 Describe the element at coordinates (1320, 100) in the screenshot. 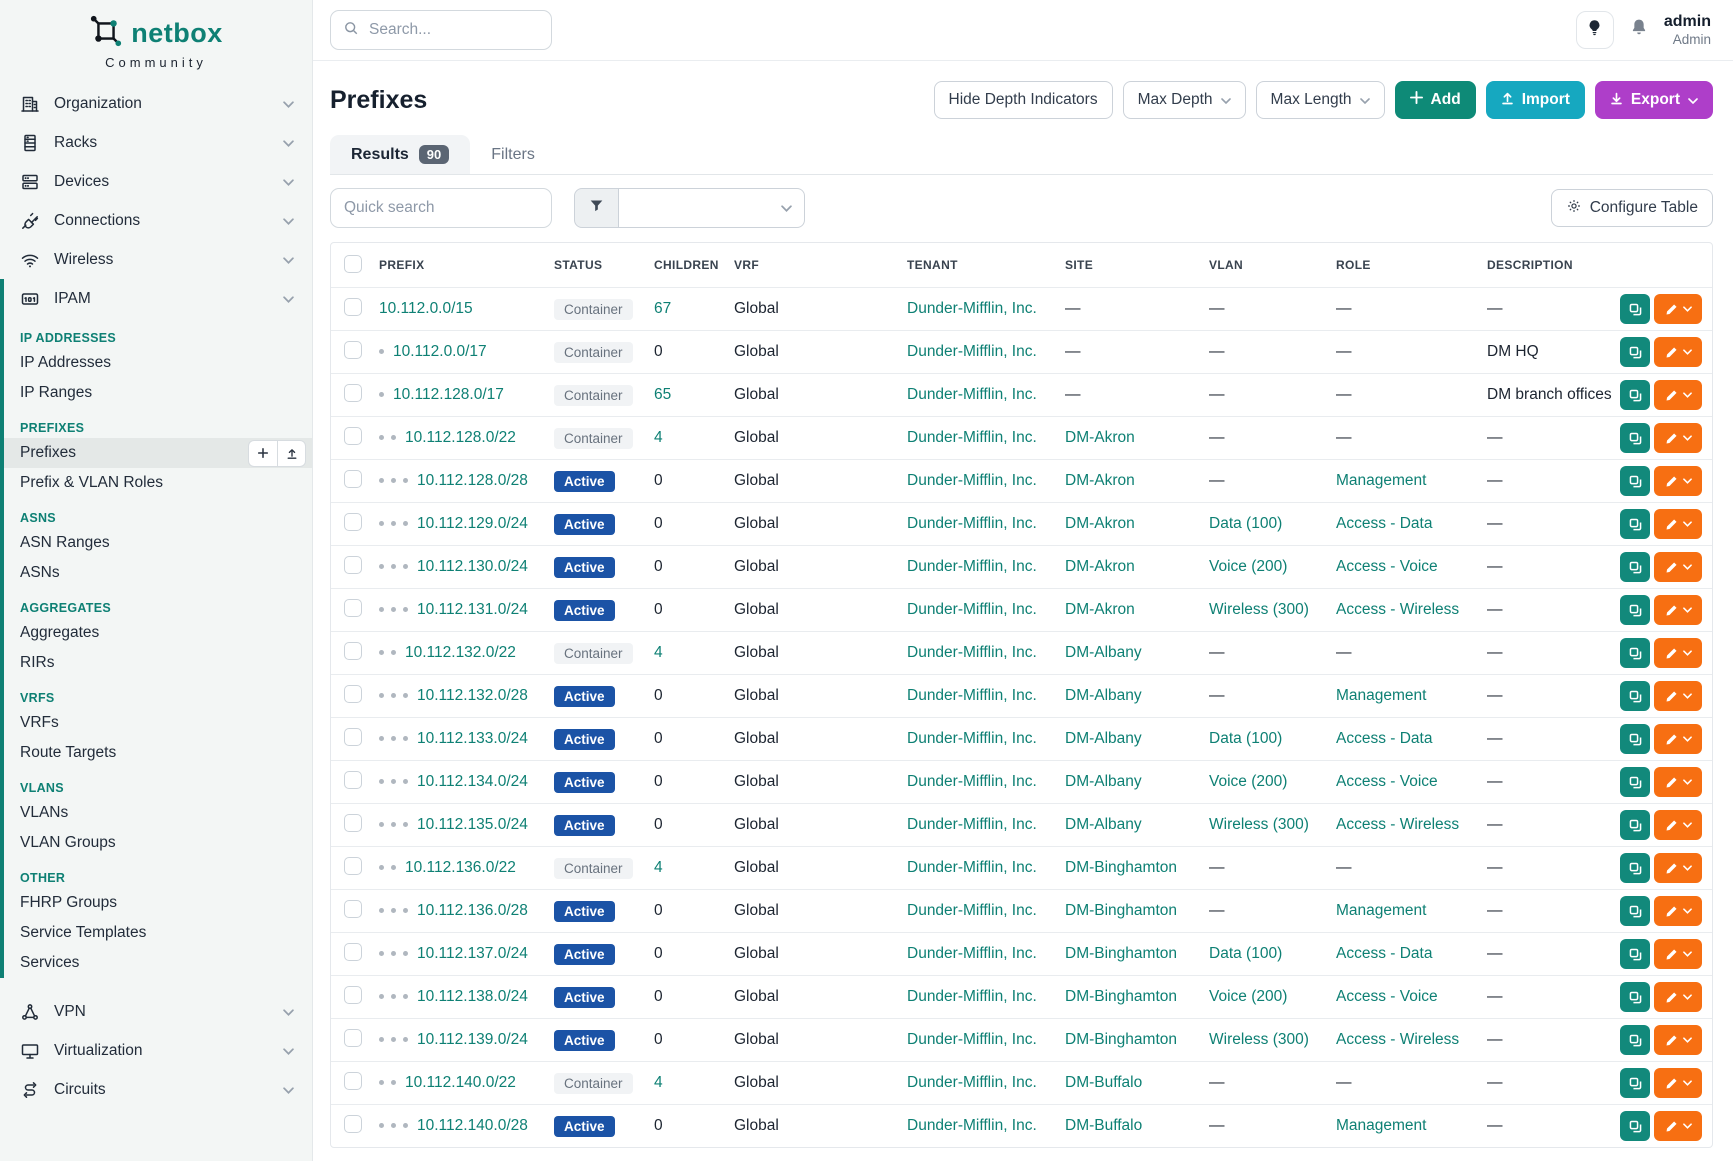

I see `max-length-dropdown: Max Length` at that location.